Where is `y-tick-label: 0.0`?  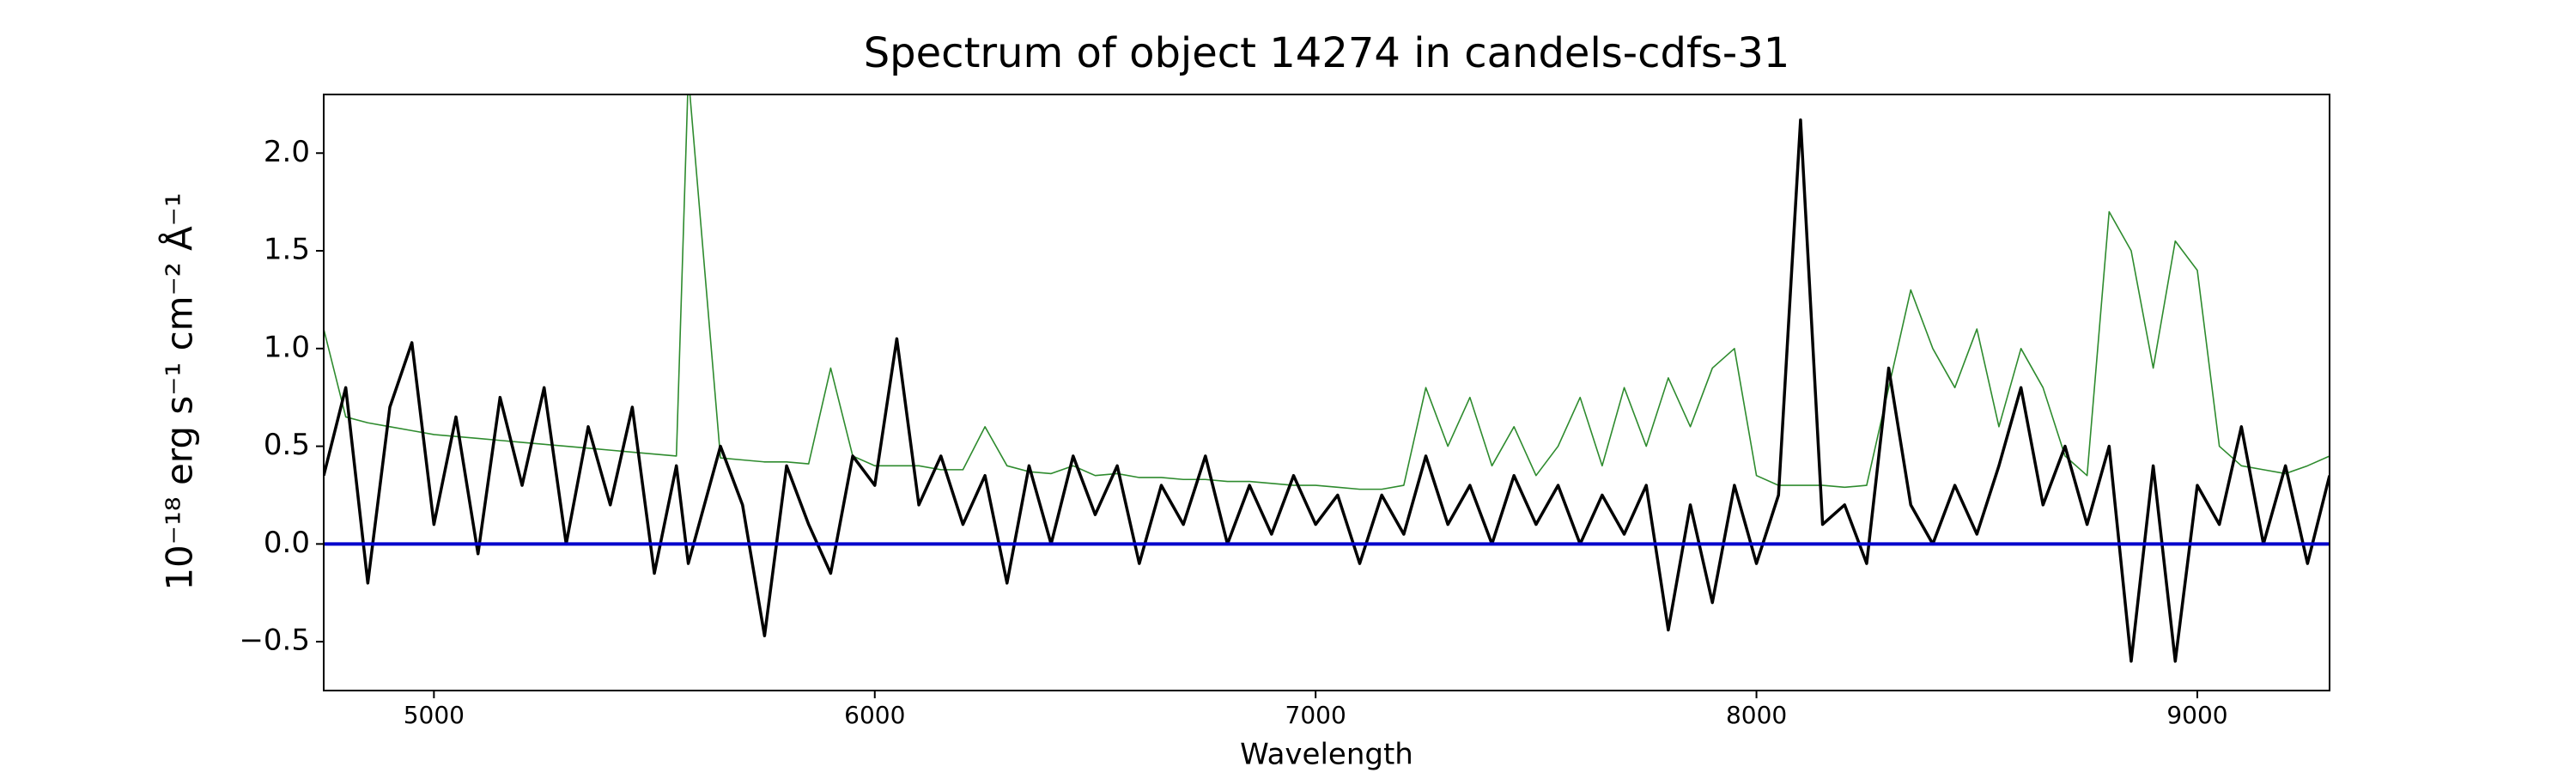
y-tick-label: 0.0 is located at coordinates (287, 543).